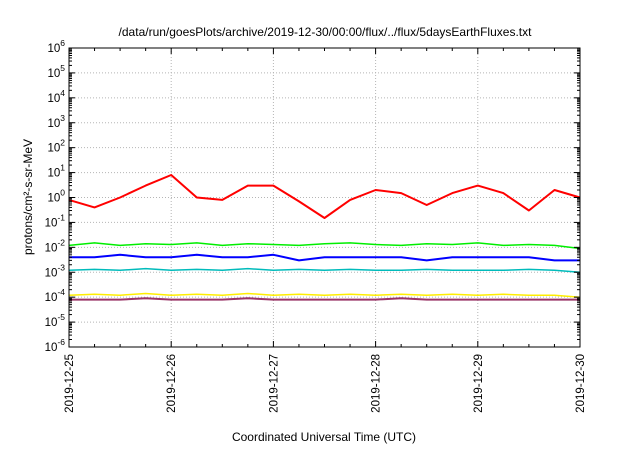 Image resolution: width=640 pixels, height=453 pixels. What do you see at coordinates (377, 383) in the screenshot?
I see `x-tick-label: 2019-12-28` at bounding box center [377, 383].